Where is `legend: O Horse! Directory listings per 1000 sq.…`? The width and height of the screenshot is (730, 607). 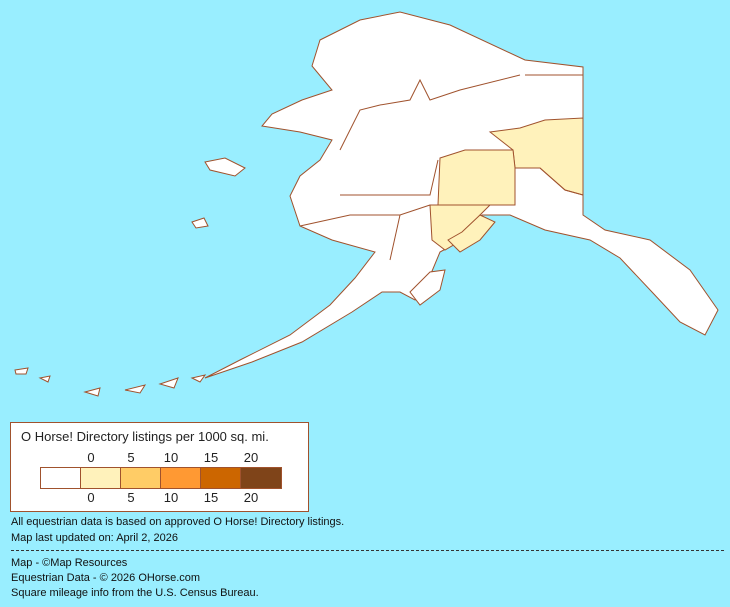 legend: O Horse! Directory listings per 1000 sq.… is located at coordinates (159, 467).